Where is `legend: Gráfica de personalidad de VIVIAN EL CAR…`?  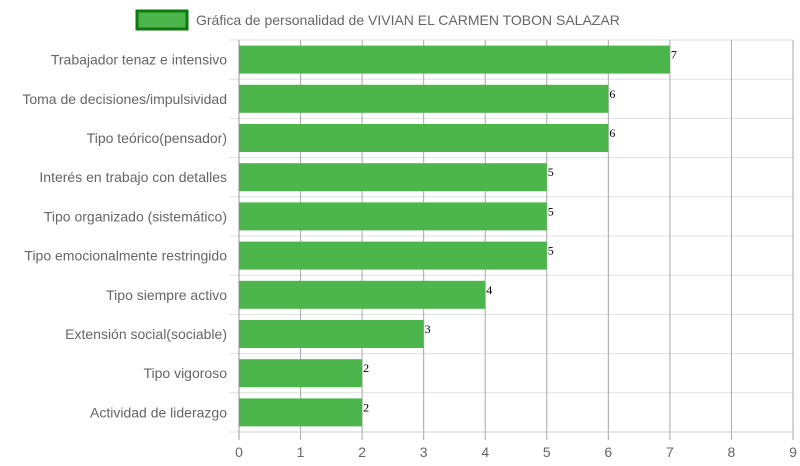 legend: Gráfica de personalidad de VIVIAN EL CAR… is located at coordinates (377, 20).